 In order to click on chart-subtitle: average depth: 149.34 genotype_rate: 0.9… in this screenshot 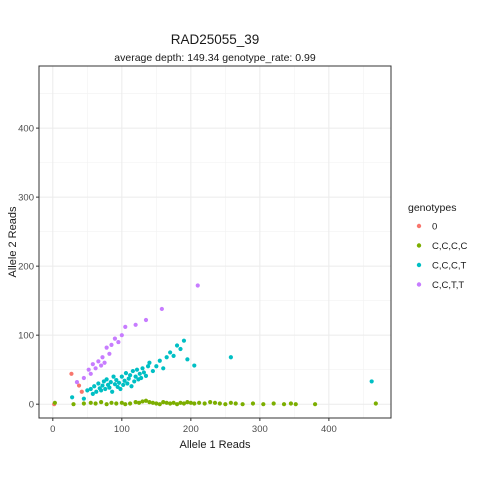, I will do `click(215, 58)`.